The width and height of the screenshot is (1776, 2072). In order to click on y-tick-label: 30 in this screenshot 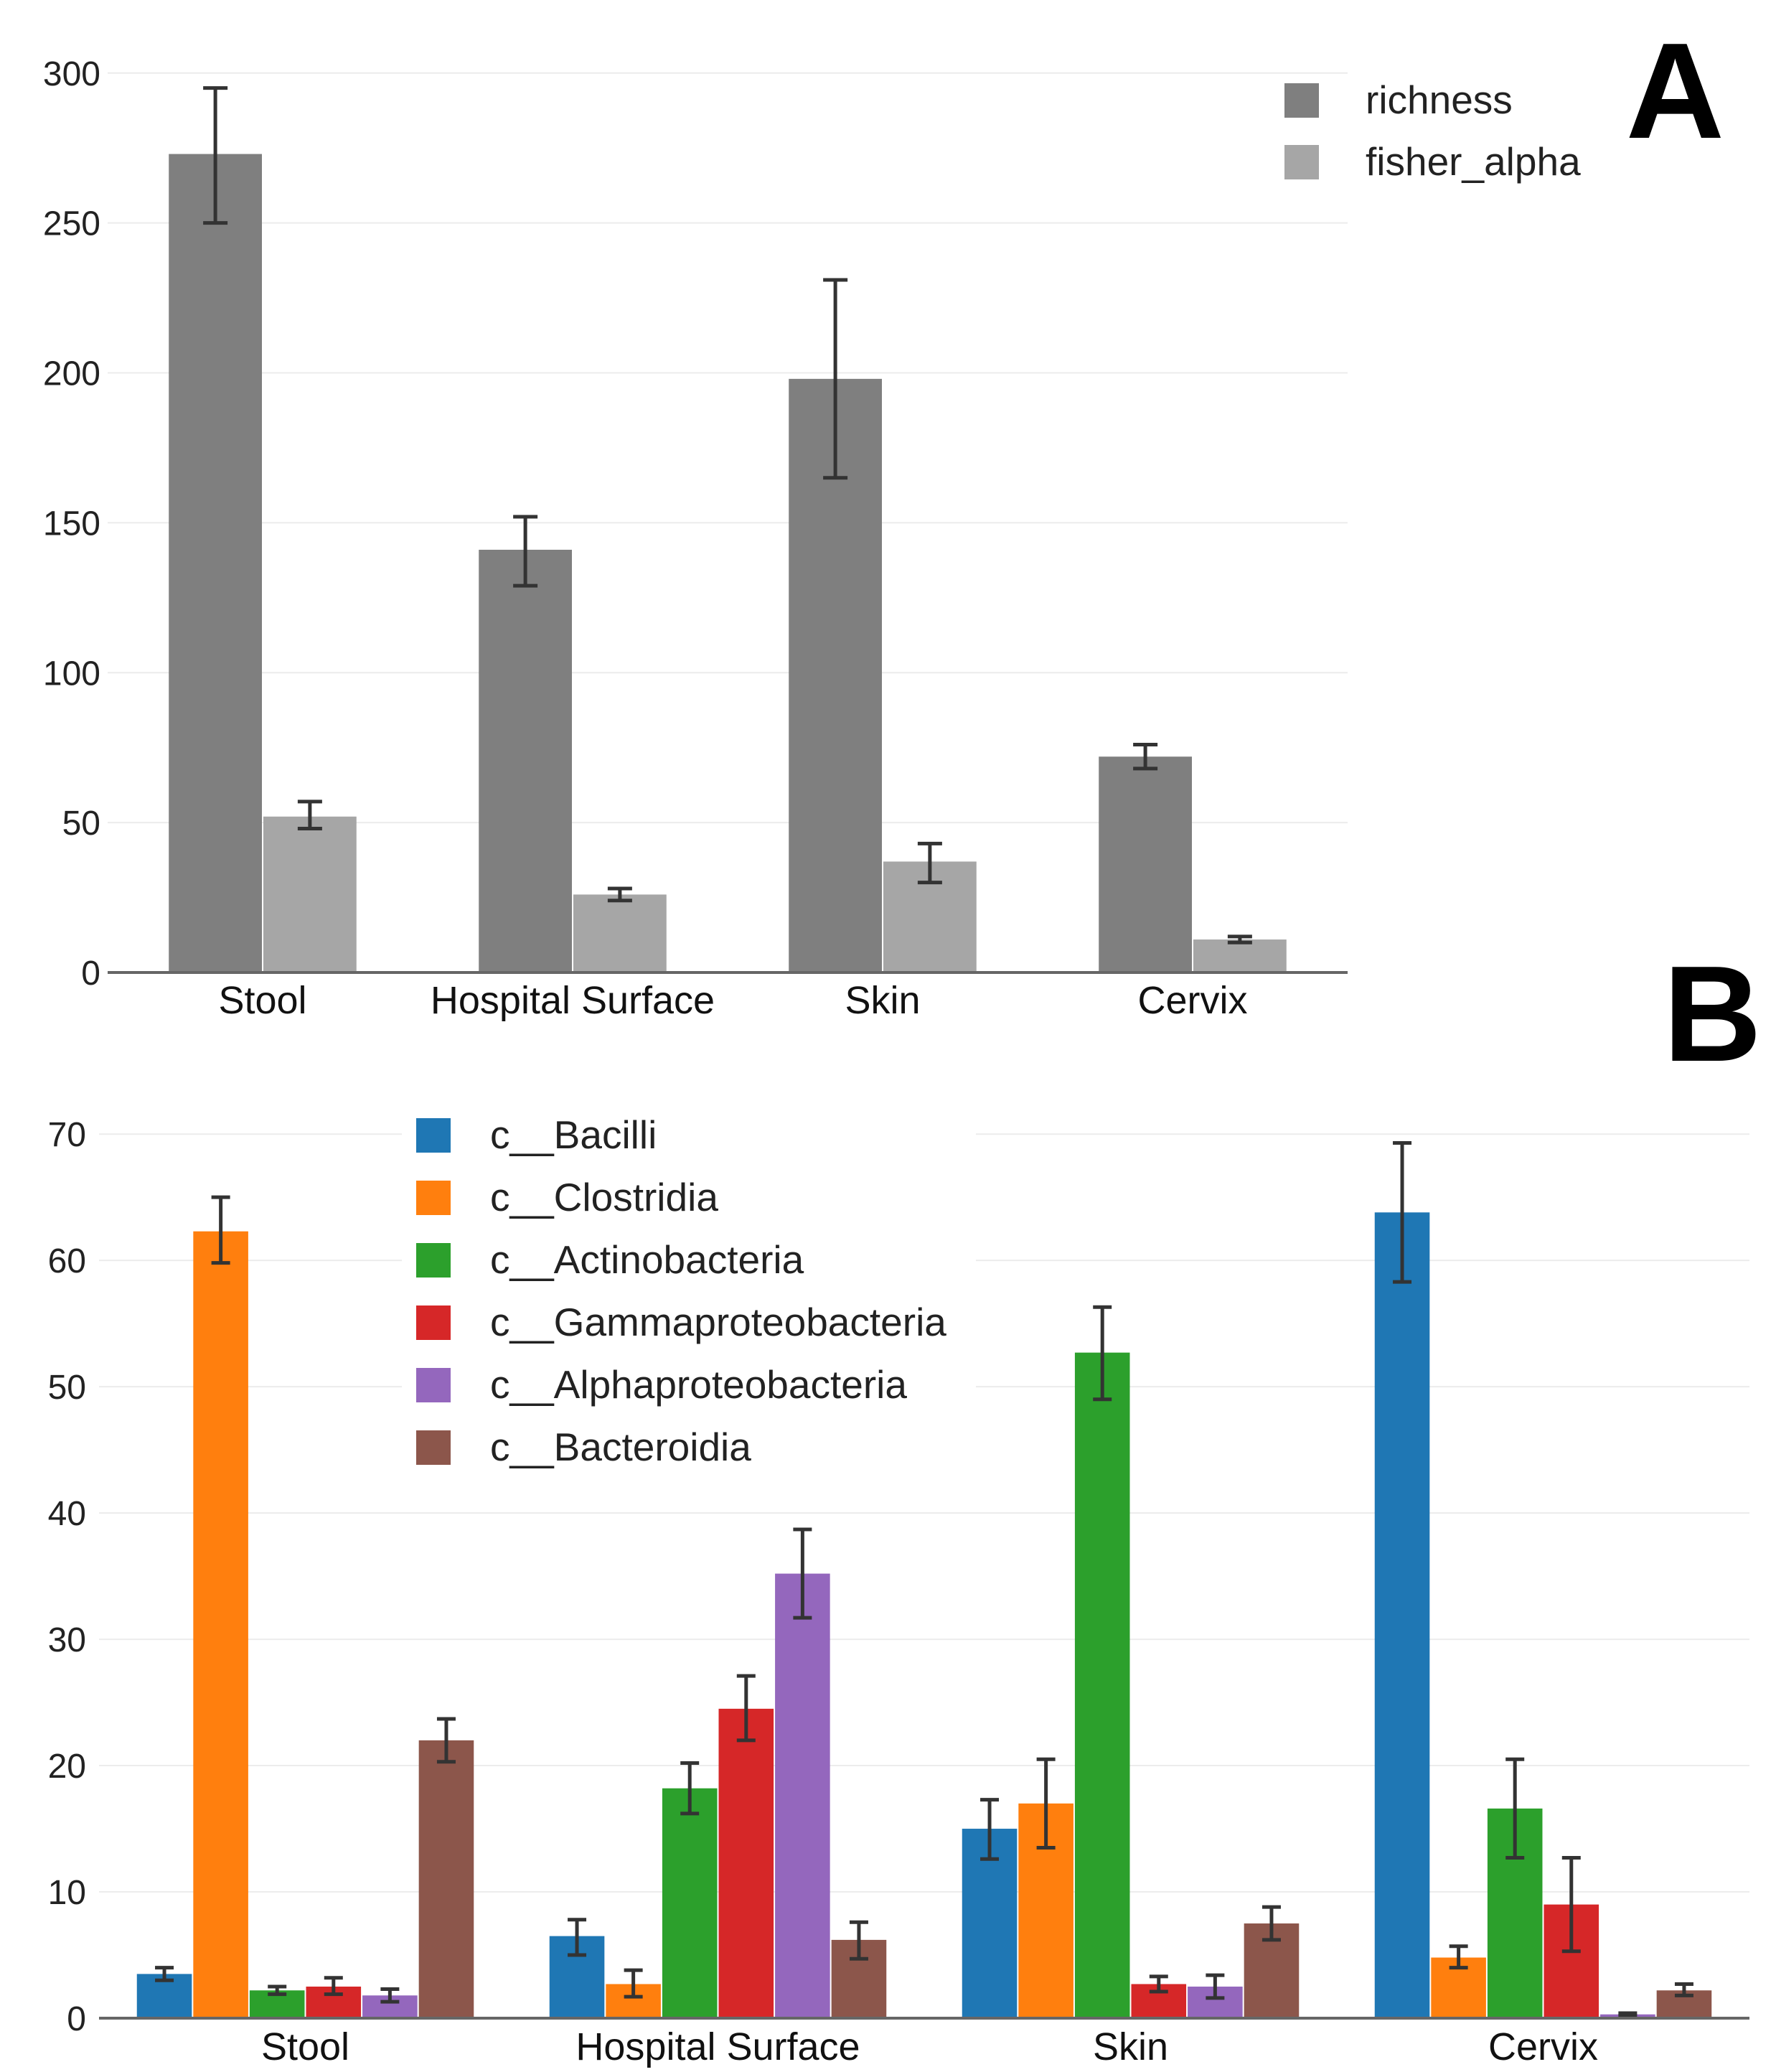, I will do `click(67, 1640)`.